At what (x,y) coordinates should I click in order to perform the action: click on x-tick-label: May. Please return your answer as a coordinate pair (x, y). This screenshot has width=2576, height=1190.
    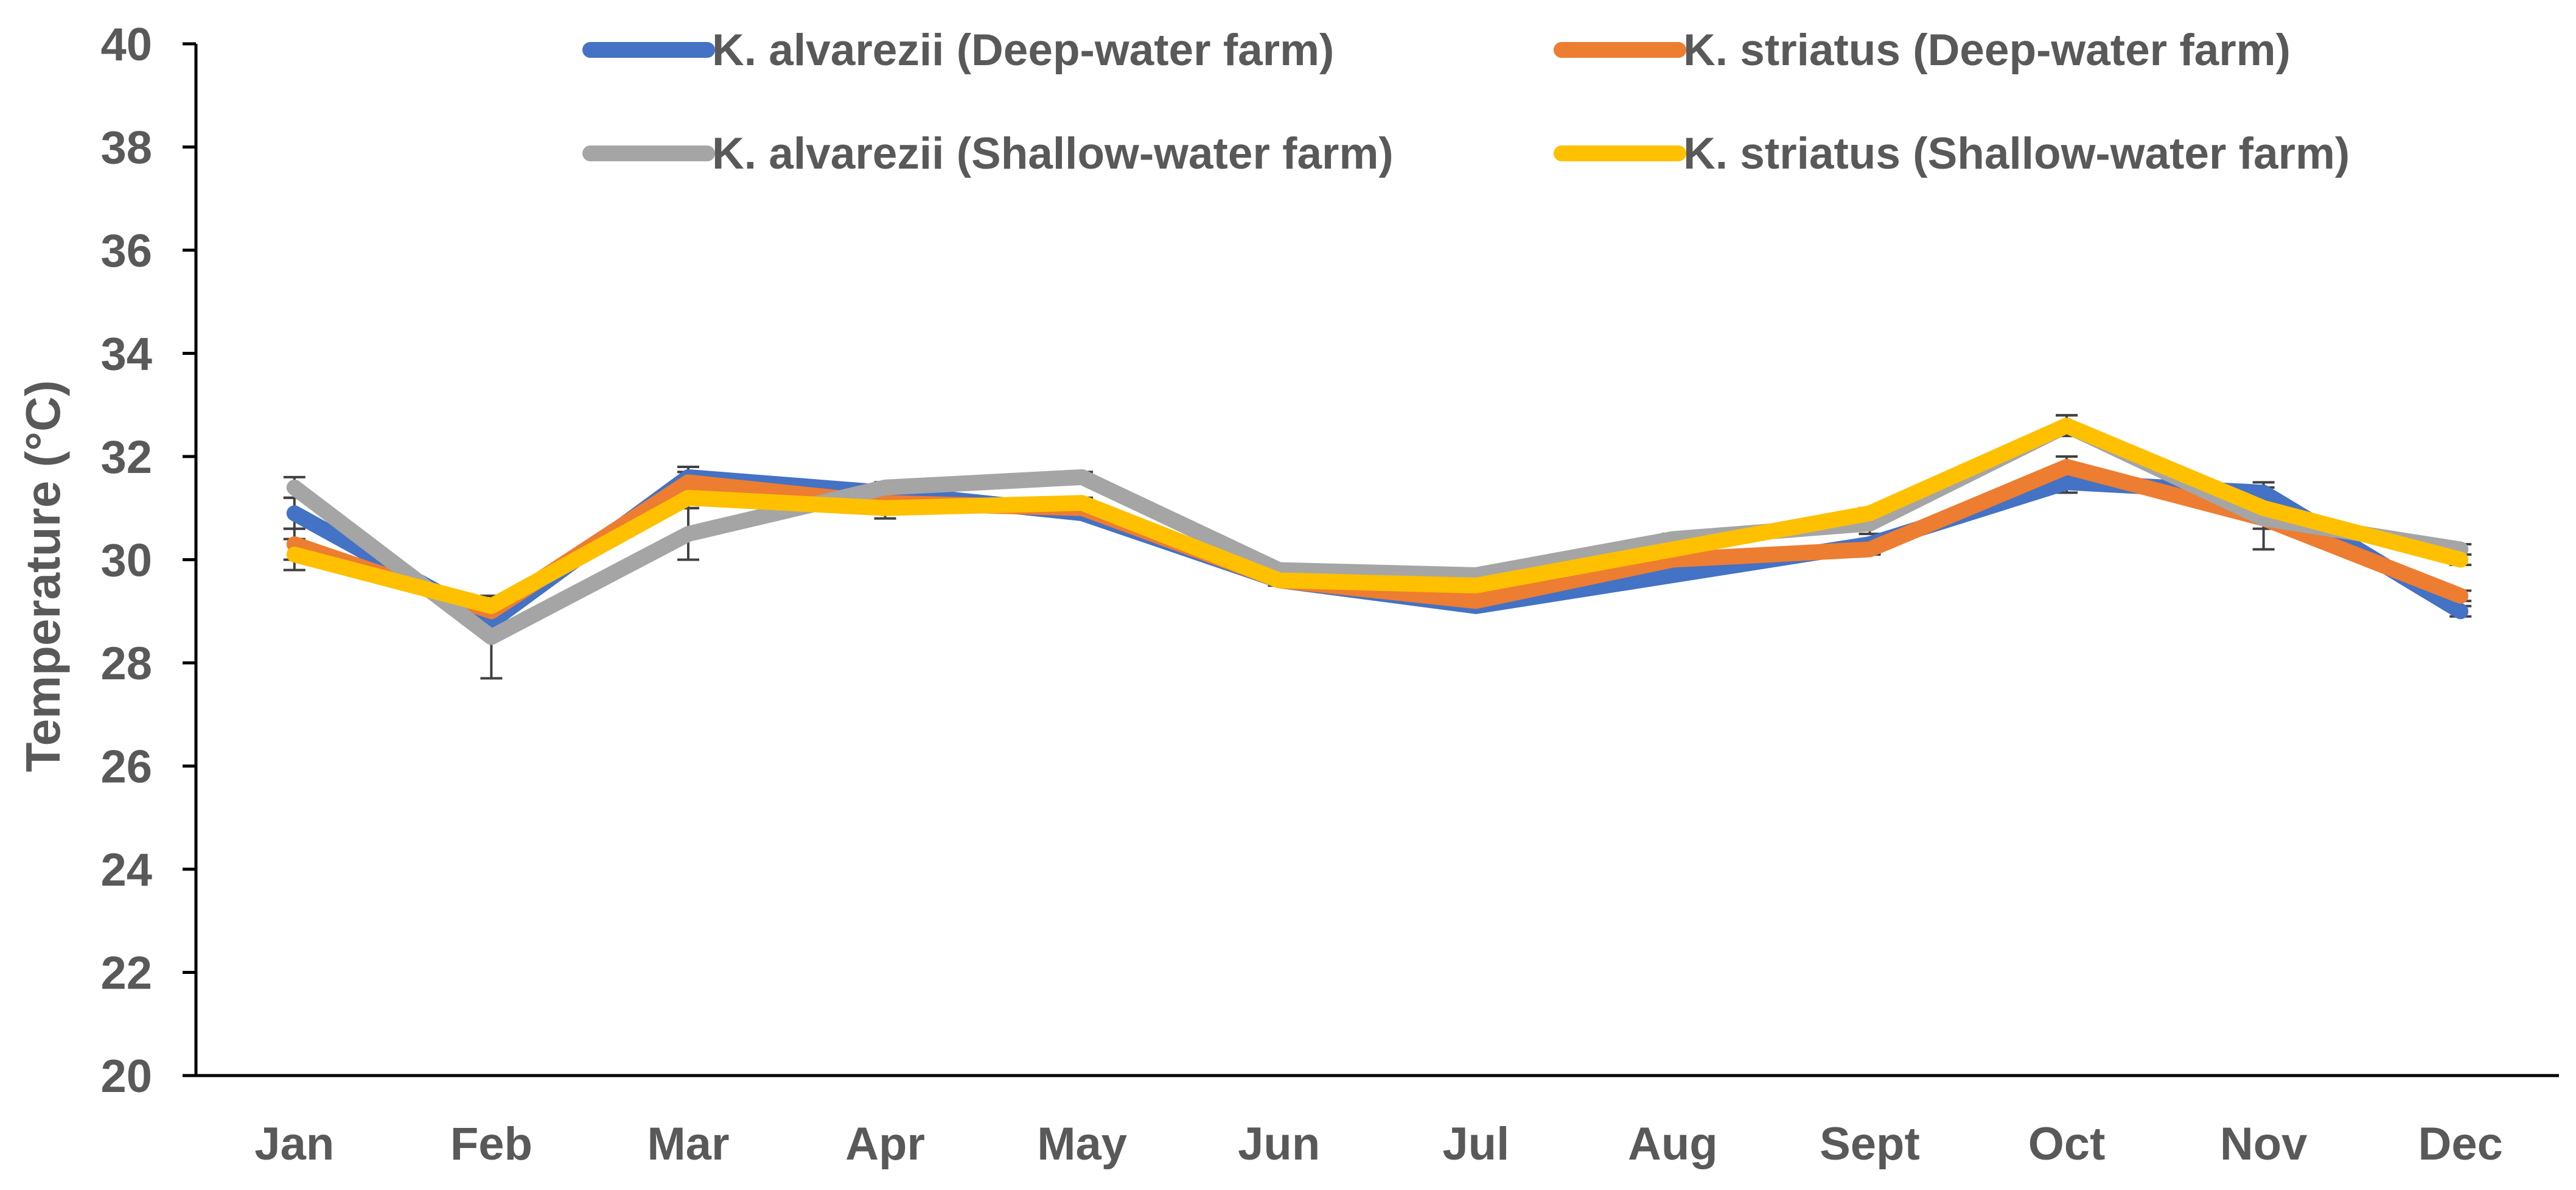
    Looking at the image, I should click on (1082, 1144).